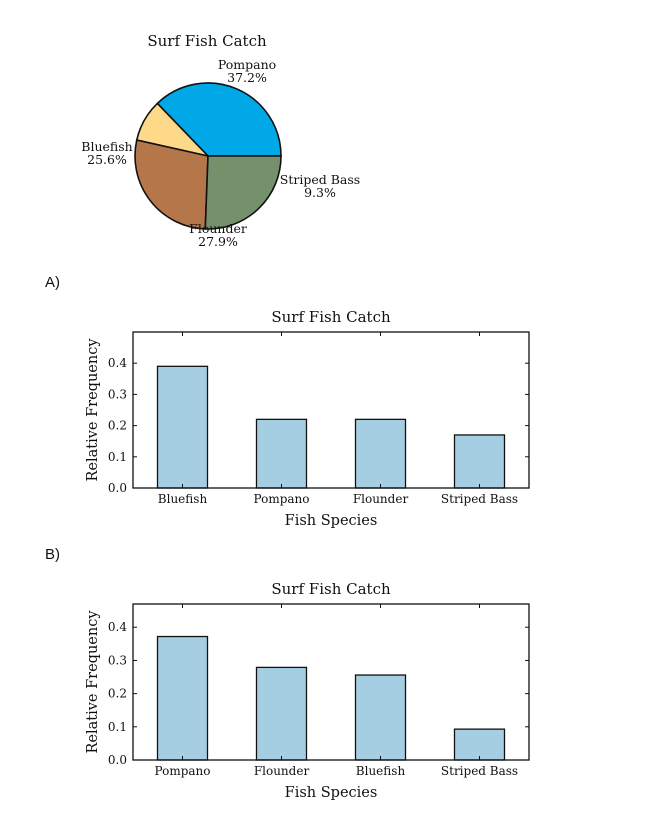  What do you see at coordinates (183, 499) in the screenshot?
I see `bar-a-xtick-bluefish: Bluefish` at bounding box center [183, 499].